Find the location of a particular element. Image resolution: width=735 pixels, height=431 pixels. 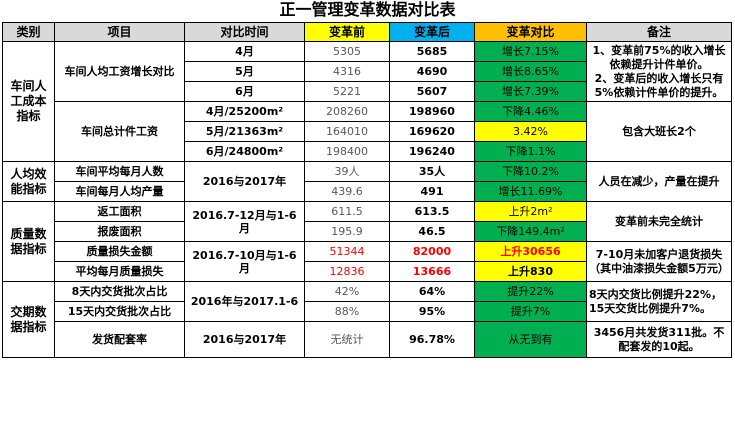

after-cell: 169620 is located at coordinates (432, 131).